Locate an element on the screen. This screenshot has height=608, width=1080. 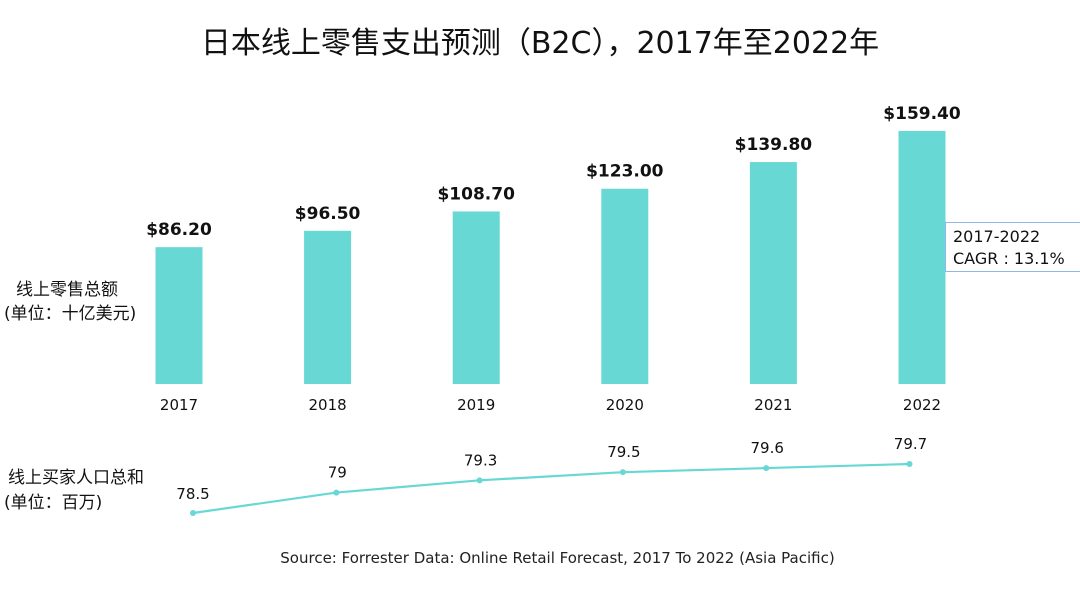
line-value-label-2017: 78.5 is located at coordinates (192, 494).